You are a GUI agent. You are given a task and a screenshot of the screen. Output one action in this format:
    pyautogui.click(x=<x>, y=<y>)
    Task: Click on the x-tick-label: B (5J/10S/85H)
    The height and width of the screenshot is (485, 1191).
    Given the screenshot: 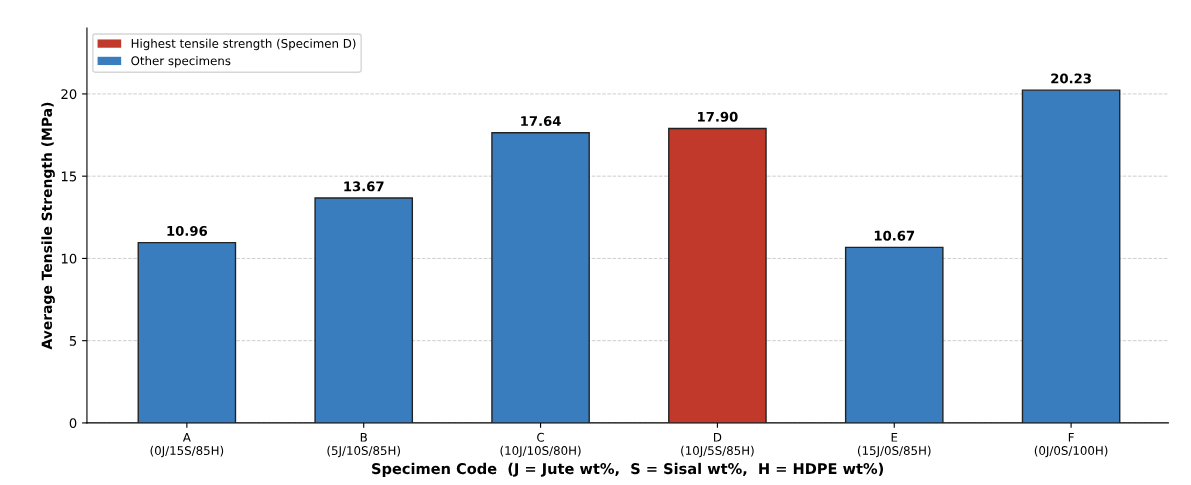 What is the action you would take?
    pyautogui.click(x=363, y=445)
    